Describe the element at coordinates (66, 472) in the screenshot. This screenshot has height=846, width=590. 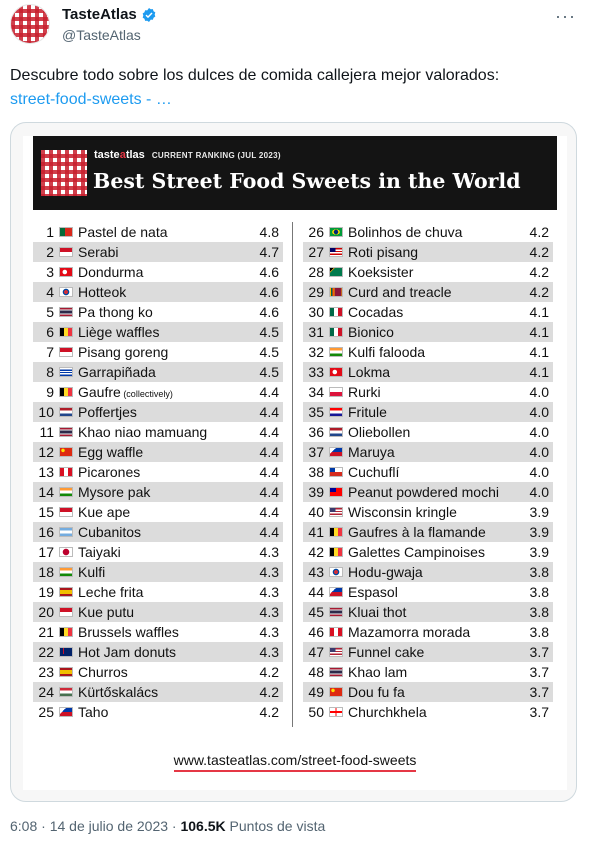
I see `peru-flag-icon` at that location.